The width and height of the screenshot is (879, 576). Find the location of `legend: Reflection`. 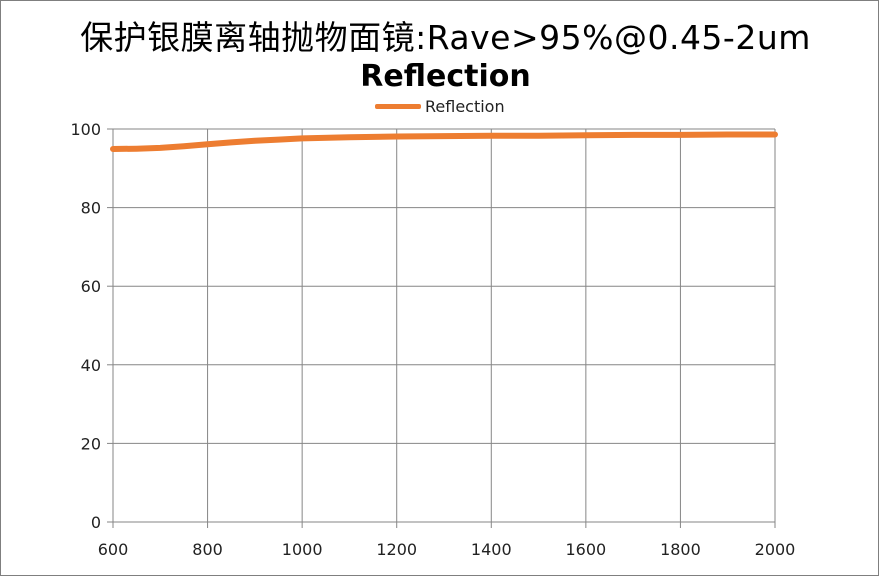

legend: Reflection is located at coordinates (440, 106).